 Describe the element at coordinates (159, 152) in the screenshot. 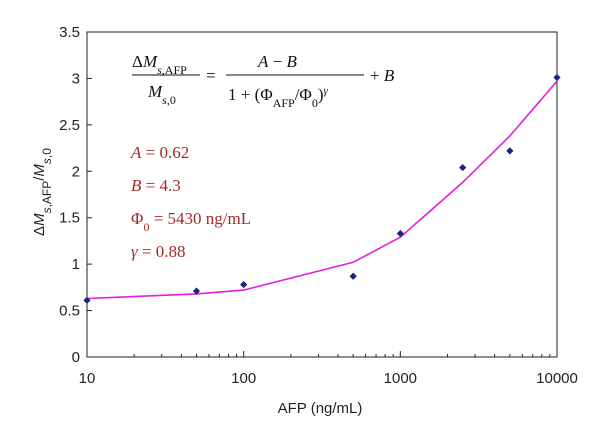

I see `param-a: A = 0.62` at that location.